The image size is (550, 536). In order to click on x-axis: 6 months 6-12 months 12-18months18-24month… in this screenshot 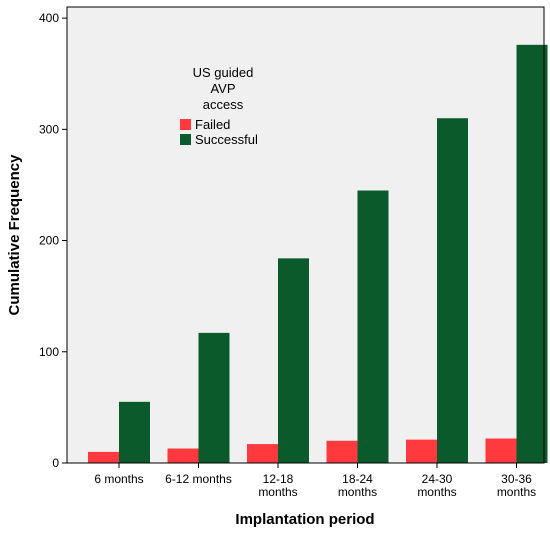, I will do `click(315, 481)`.